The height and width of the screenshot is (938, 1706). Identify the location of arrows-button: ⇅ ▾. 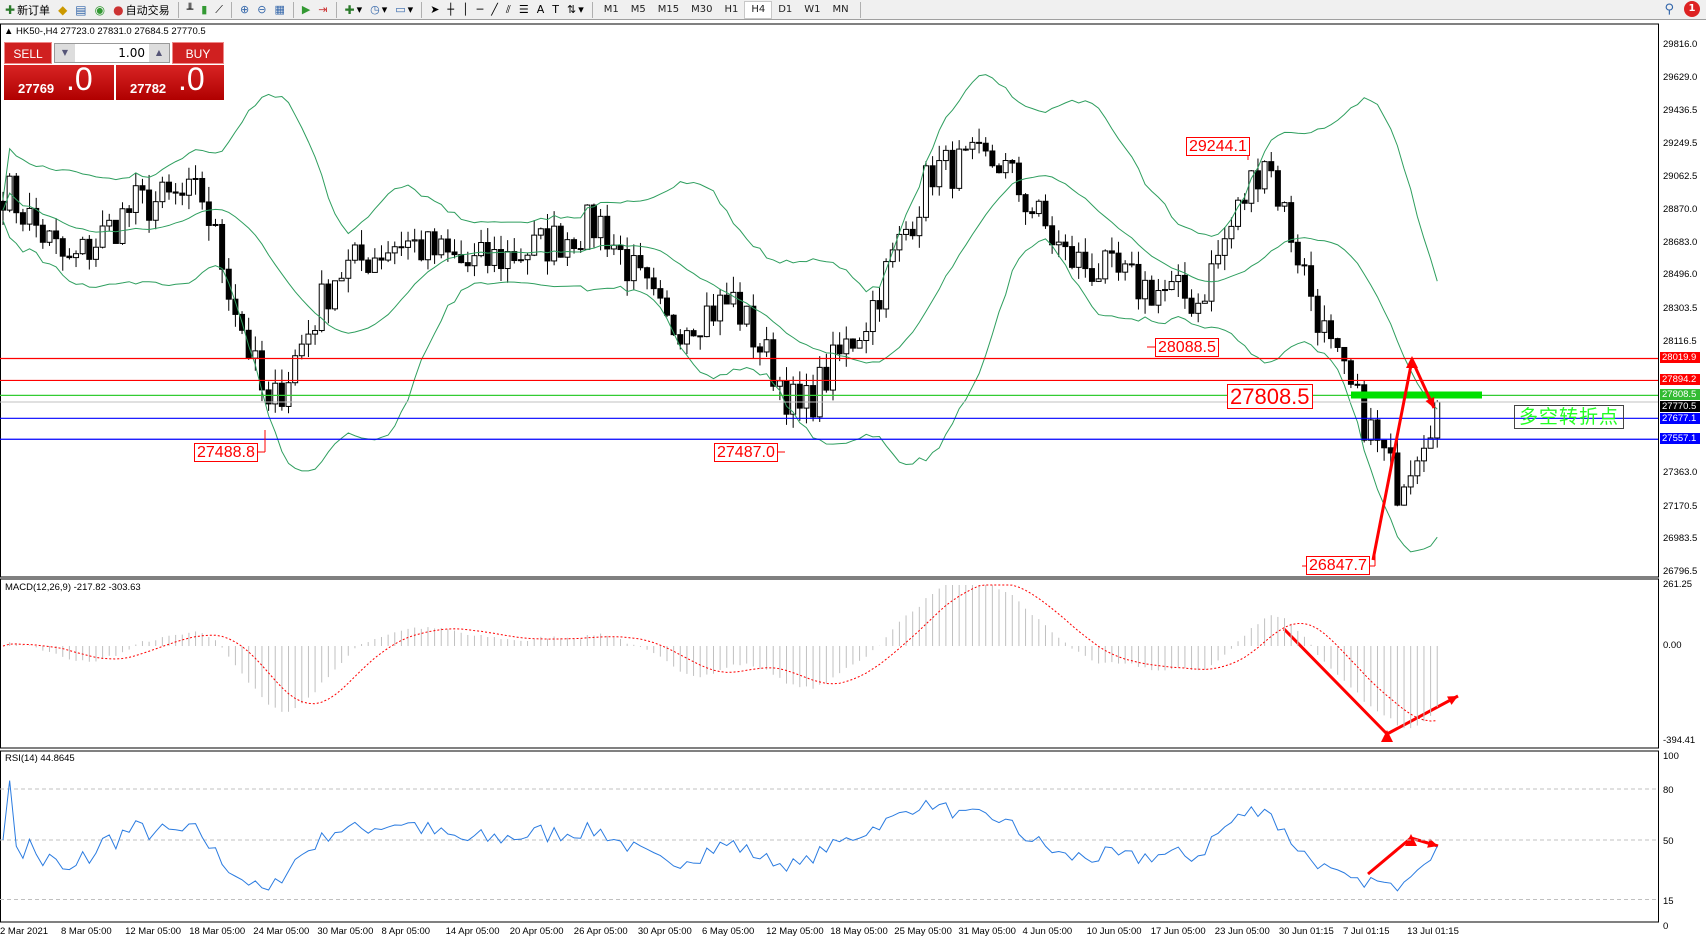
(575, 9).